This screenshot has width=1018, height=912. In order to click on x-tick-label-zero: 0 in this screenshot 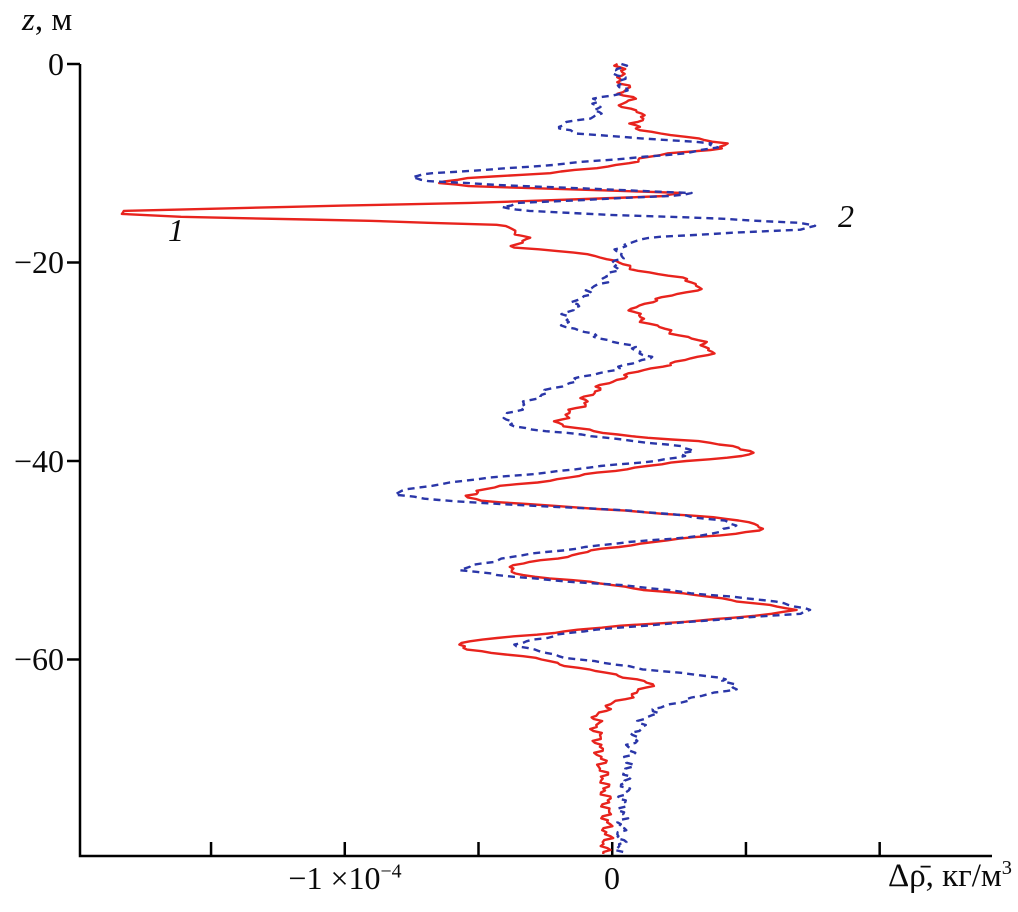, I will do `click(612, 878)`.